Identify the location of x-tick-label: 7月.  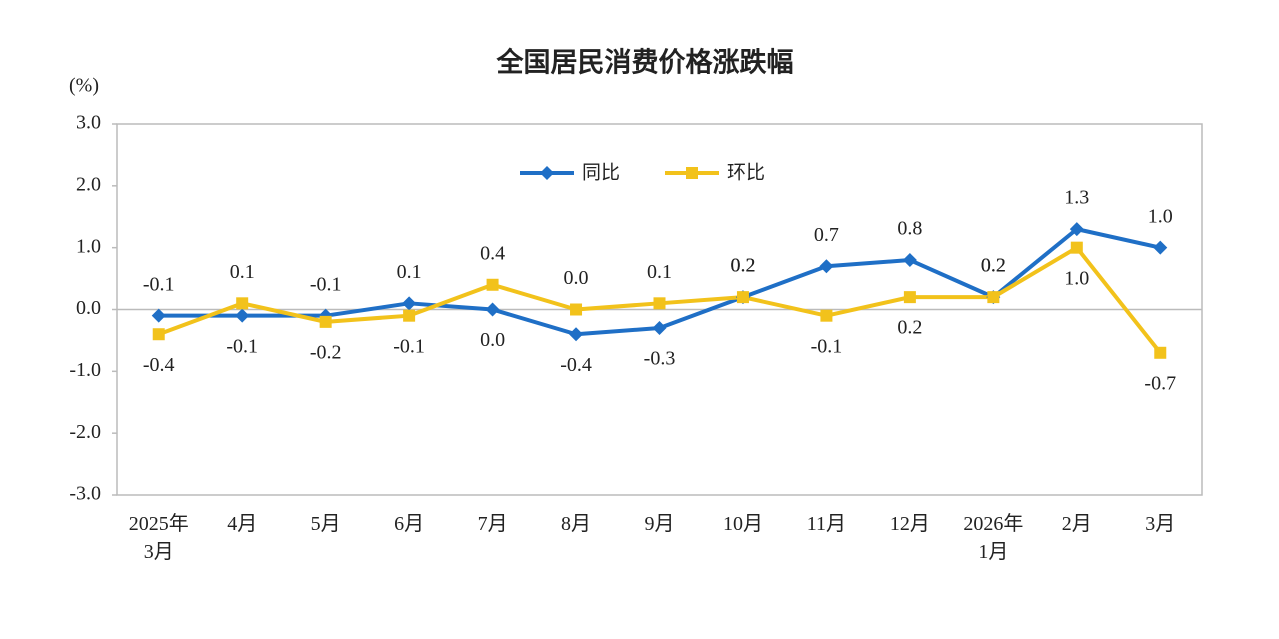
(493, 524).